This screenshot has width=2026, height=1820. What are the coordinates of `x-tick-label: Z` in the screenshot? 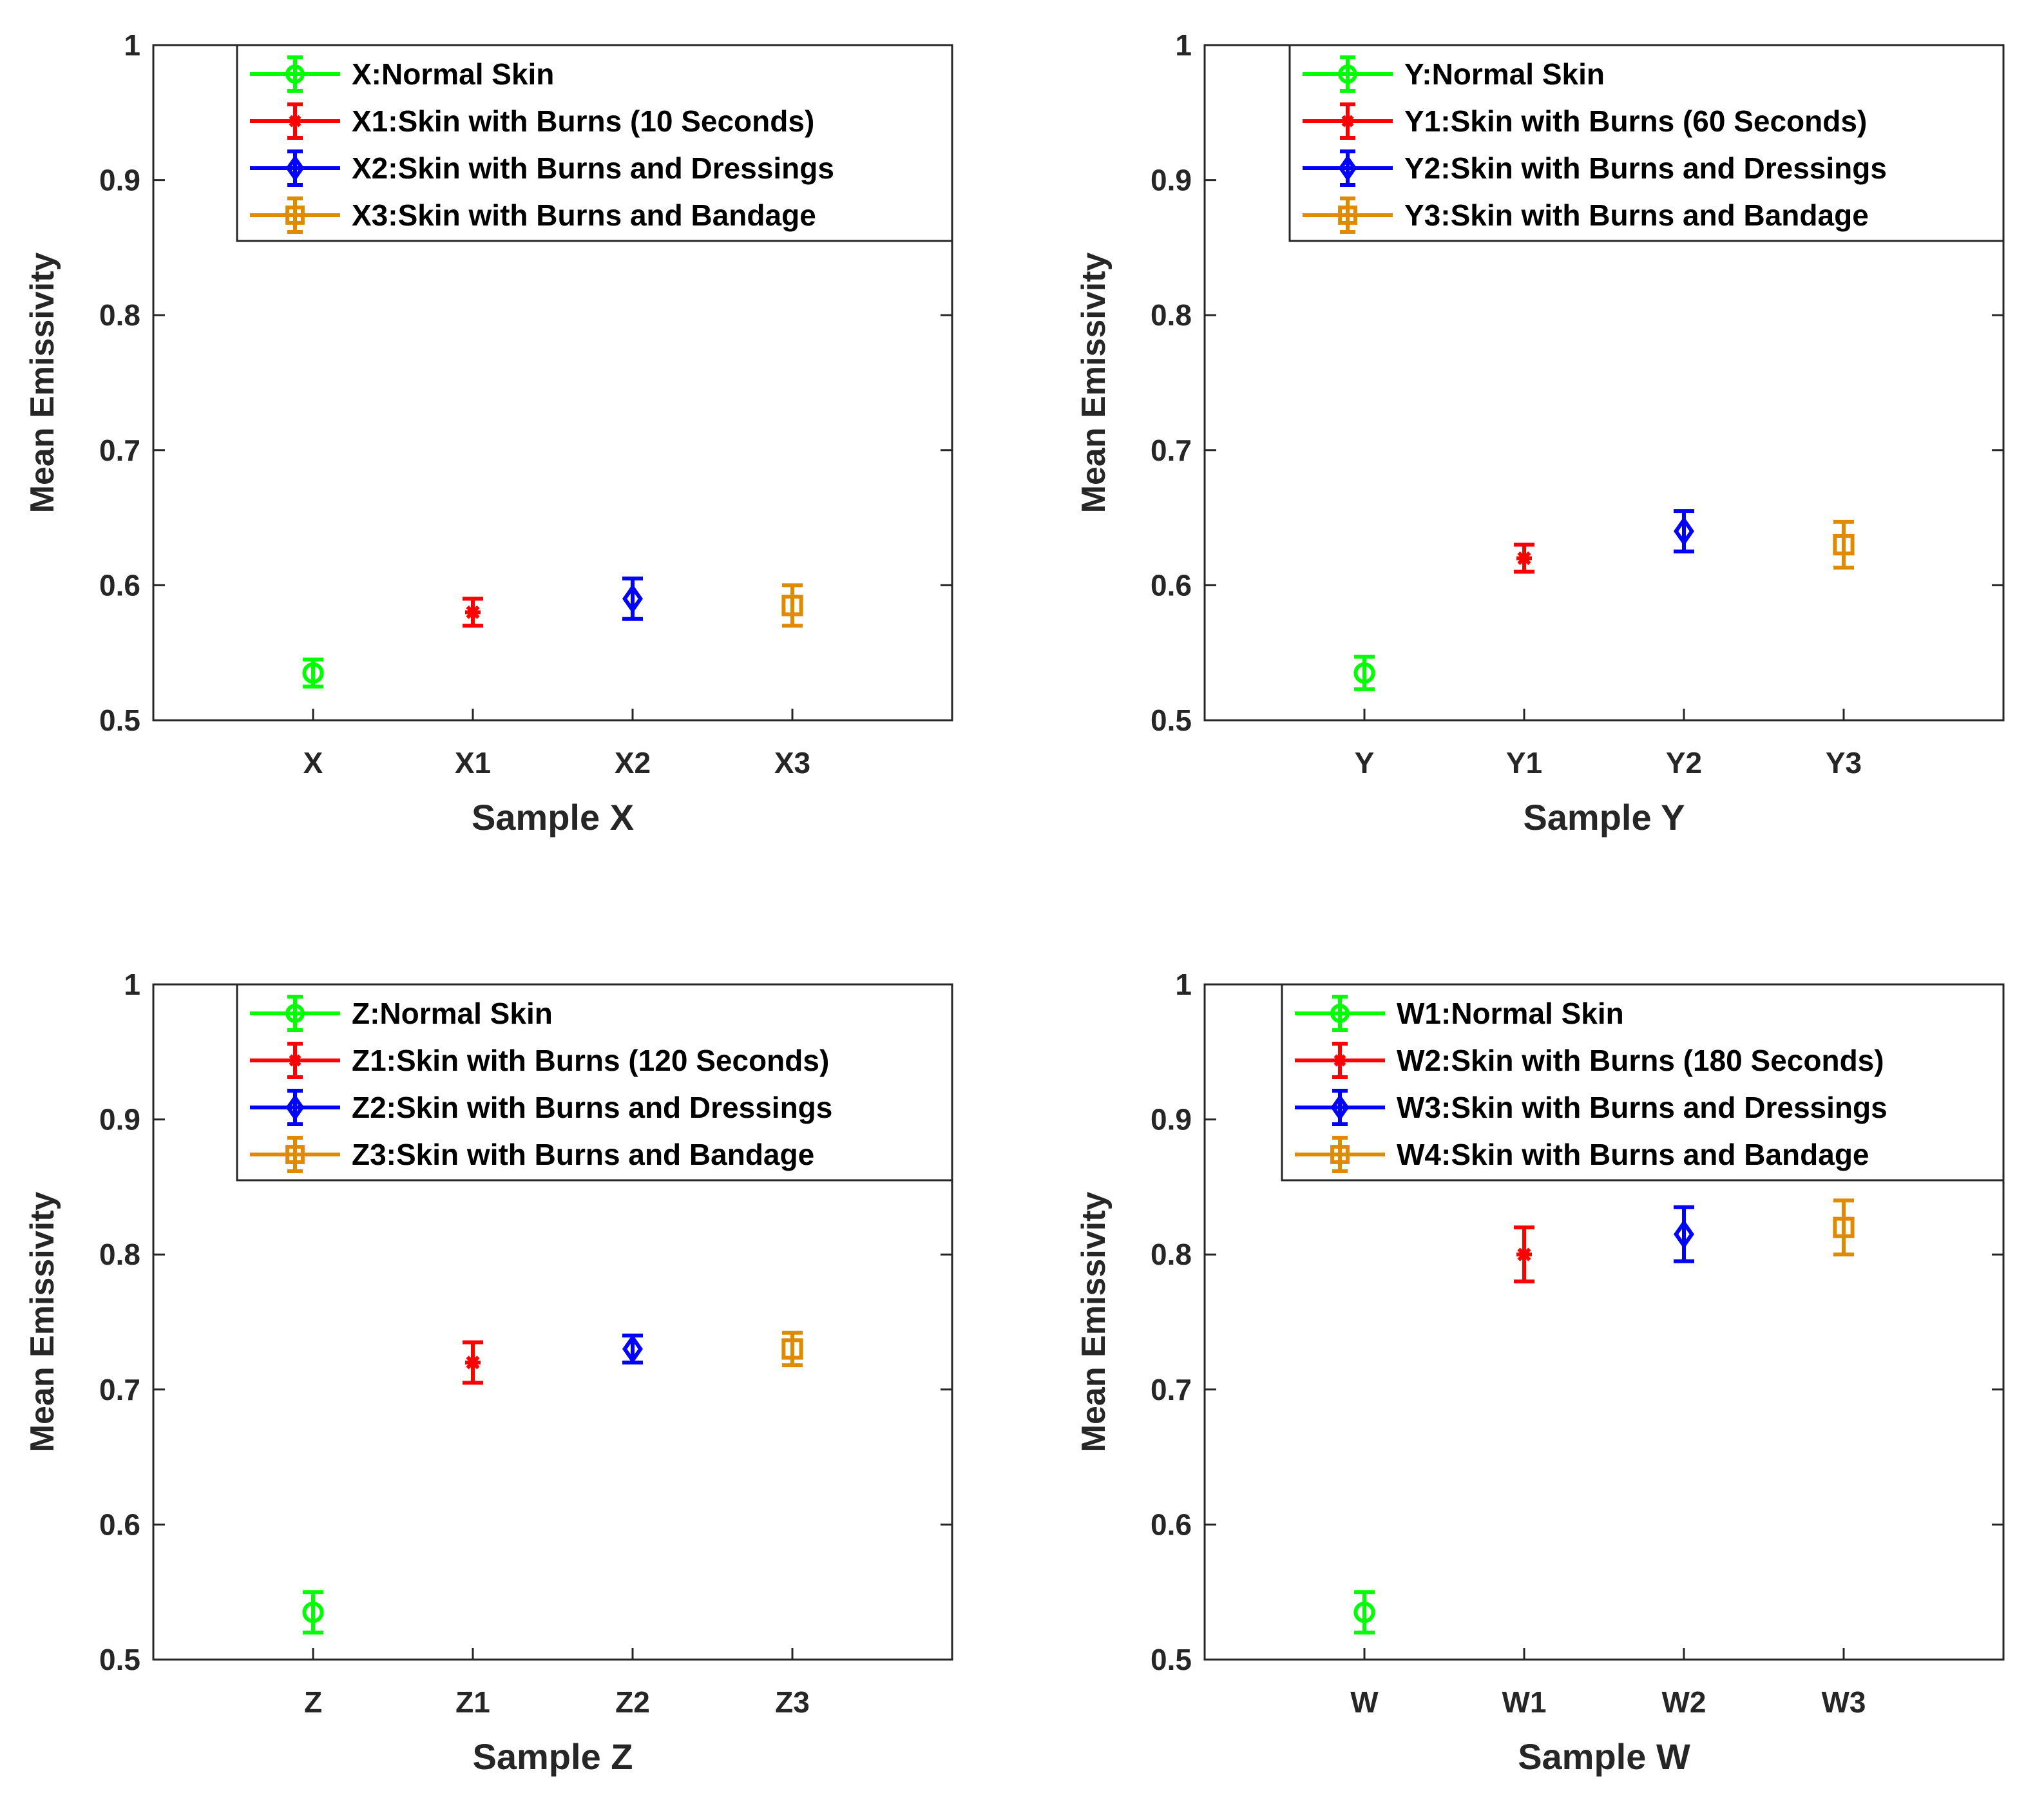 It's located at (313, 1702).